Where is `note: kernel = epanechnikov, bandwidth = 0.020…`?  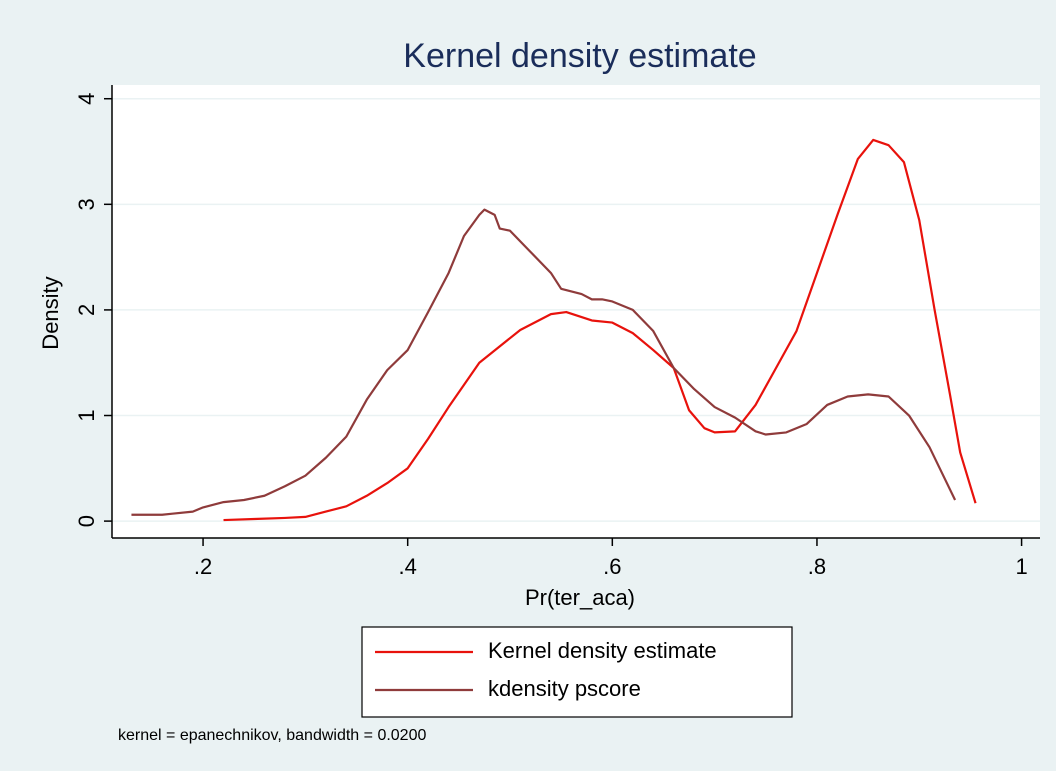
note: kernel = epanechnikov, bandwidth = 0.020… is located at coordinates (272, 735).